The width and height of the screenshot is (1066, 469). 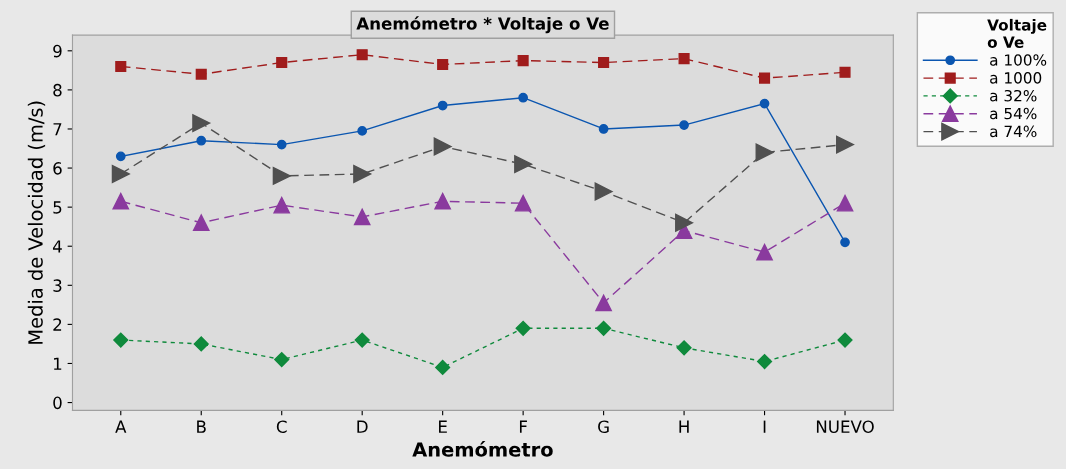 What do you see at coordinates (57, 90) in the screenshot?
I see `y-tick-label: 8` at bounding box center [57, 90].